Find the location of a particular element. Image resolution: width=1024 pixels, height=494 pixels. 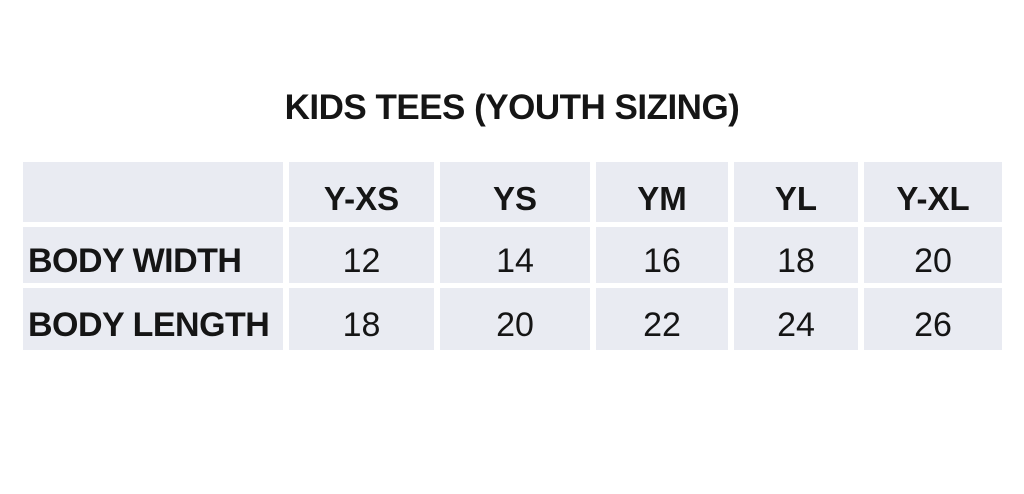

body-width-ym-cell: 16 is located at coordinates (662, 255).